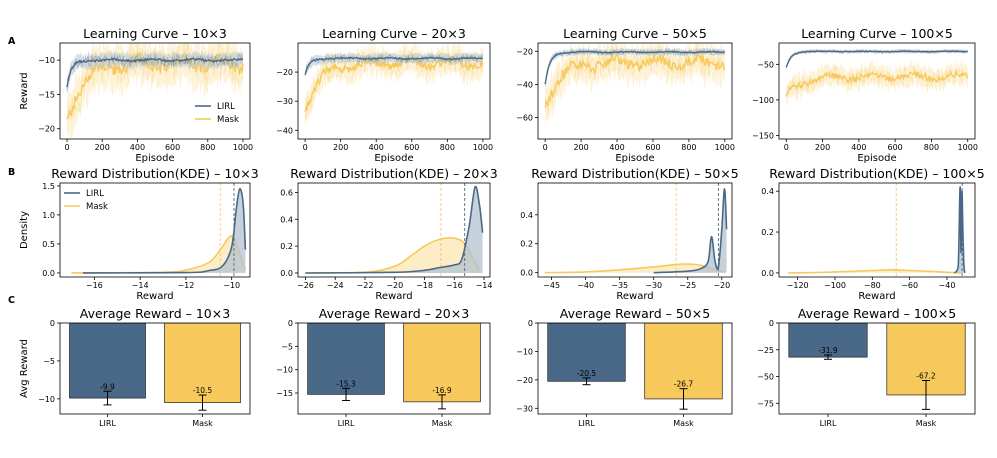  Describe the element at coordinates (721, 285) in the screenshot. I see `x-tick-label: −20` at that location.